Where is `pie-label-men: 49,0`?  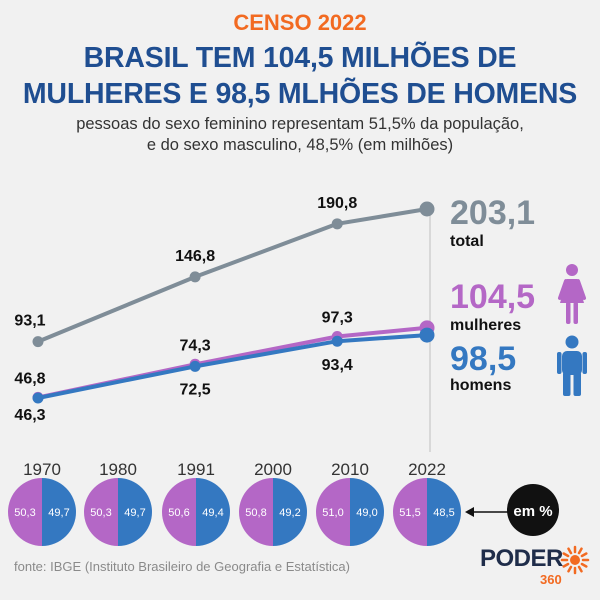
pie-label-men: 49,0 is located at coordinates (366, 513).